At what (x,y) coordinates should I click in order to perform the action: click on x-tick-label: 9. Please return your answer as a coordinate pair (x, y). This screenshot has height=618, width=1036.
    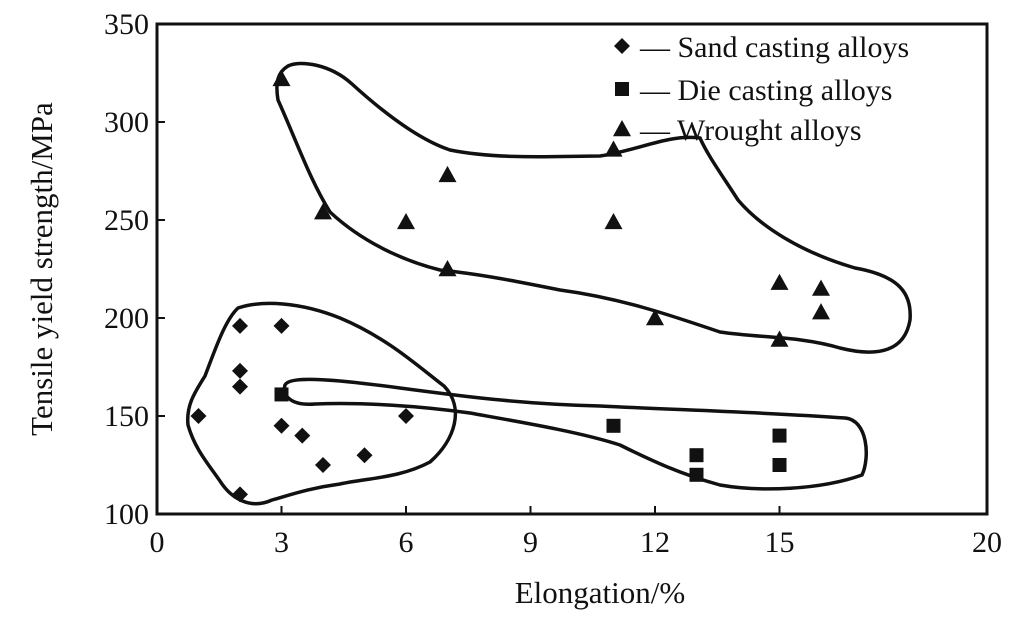
    Looking at the image, I should click on (530, 542).